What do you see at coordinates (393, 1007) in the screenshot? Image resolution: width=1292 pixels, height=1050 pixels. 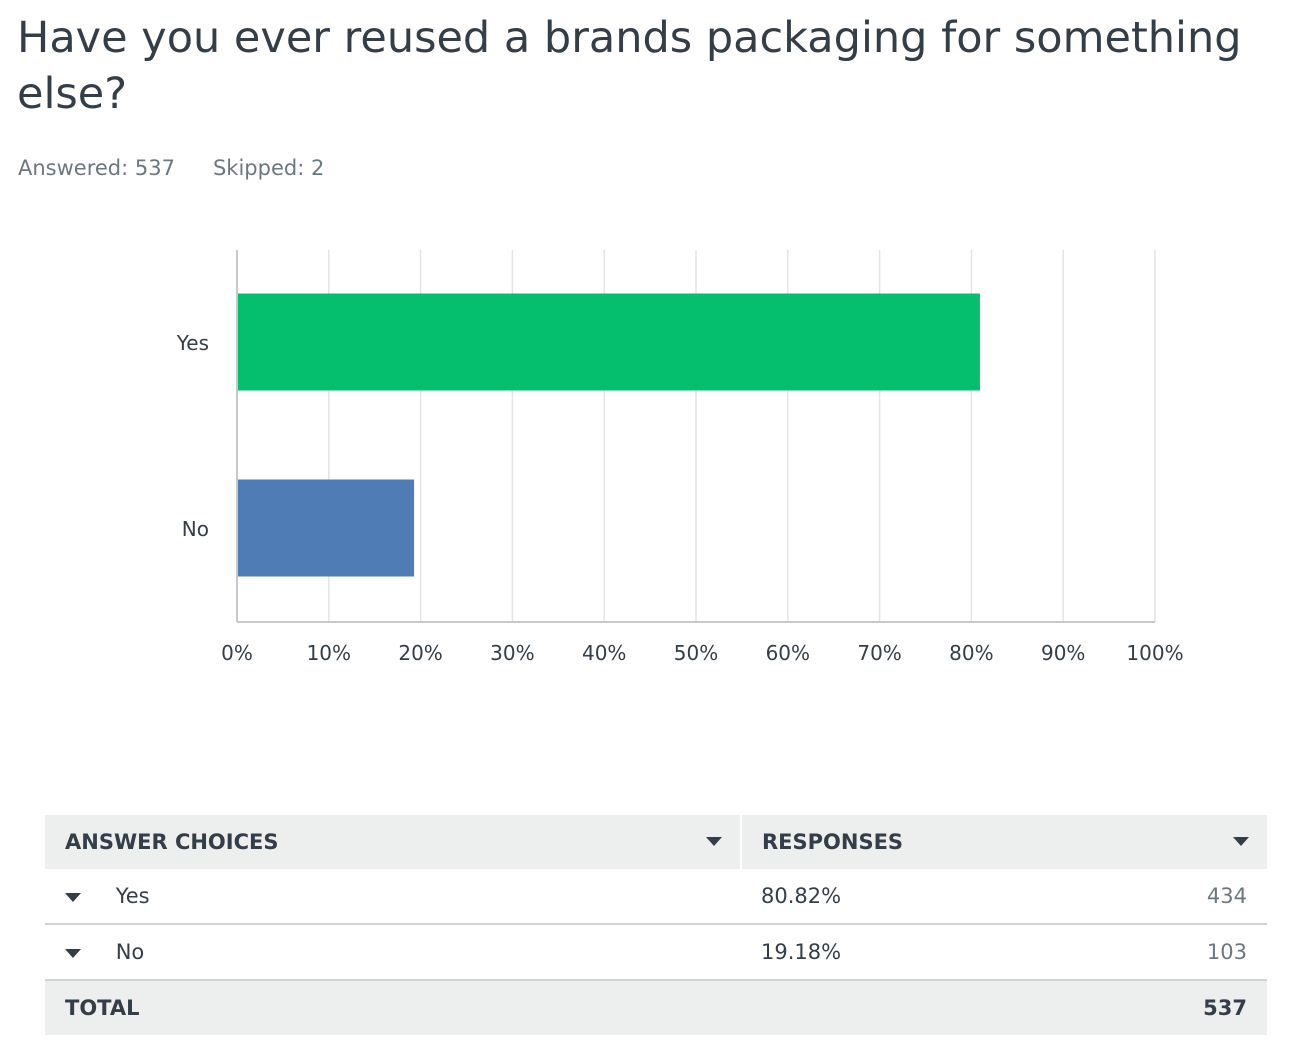 I see `total-label: TOTAL` at bounding box center [393, 1007].